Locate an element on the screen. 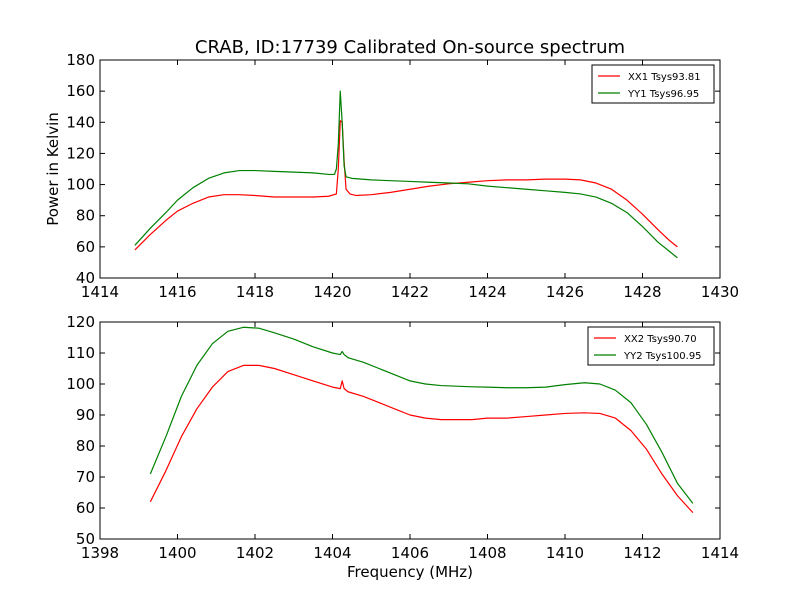 This screenshot has width=800, height=600. y-tick-label-top-5: 140 is located at coordinates (80, 122).